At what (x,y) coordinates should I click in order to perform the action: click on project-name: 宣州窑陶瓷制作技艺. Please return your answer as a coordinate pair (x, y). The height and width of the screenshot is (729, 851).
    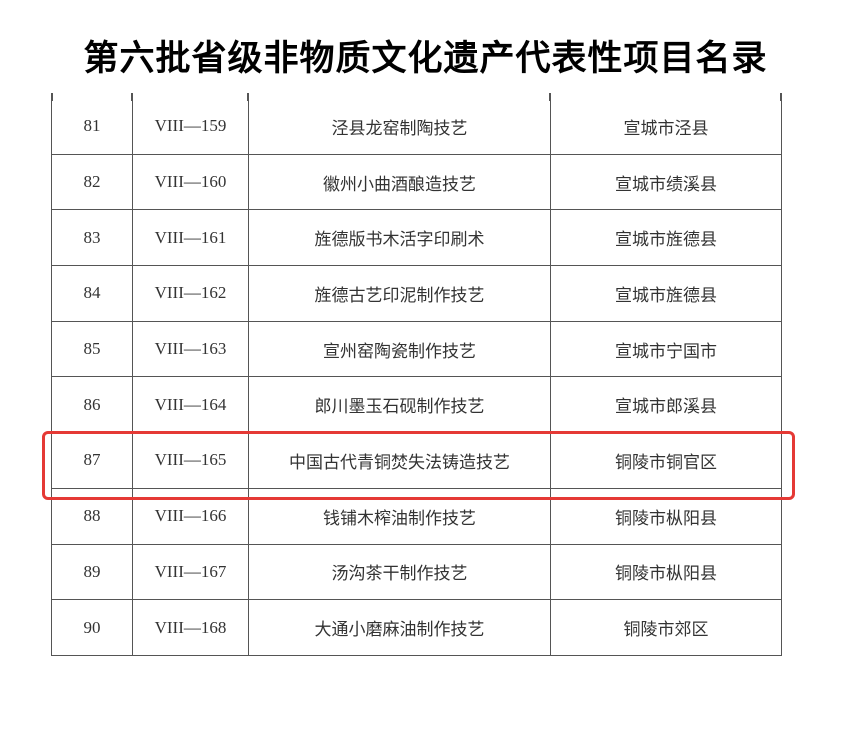
    Looking at the image, I should click on (399, 349).